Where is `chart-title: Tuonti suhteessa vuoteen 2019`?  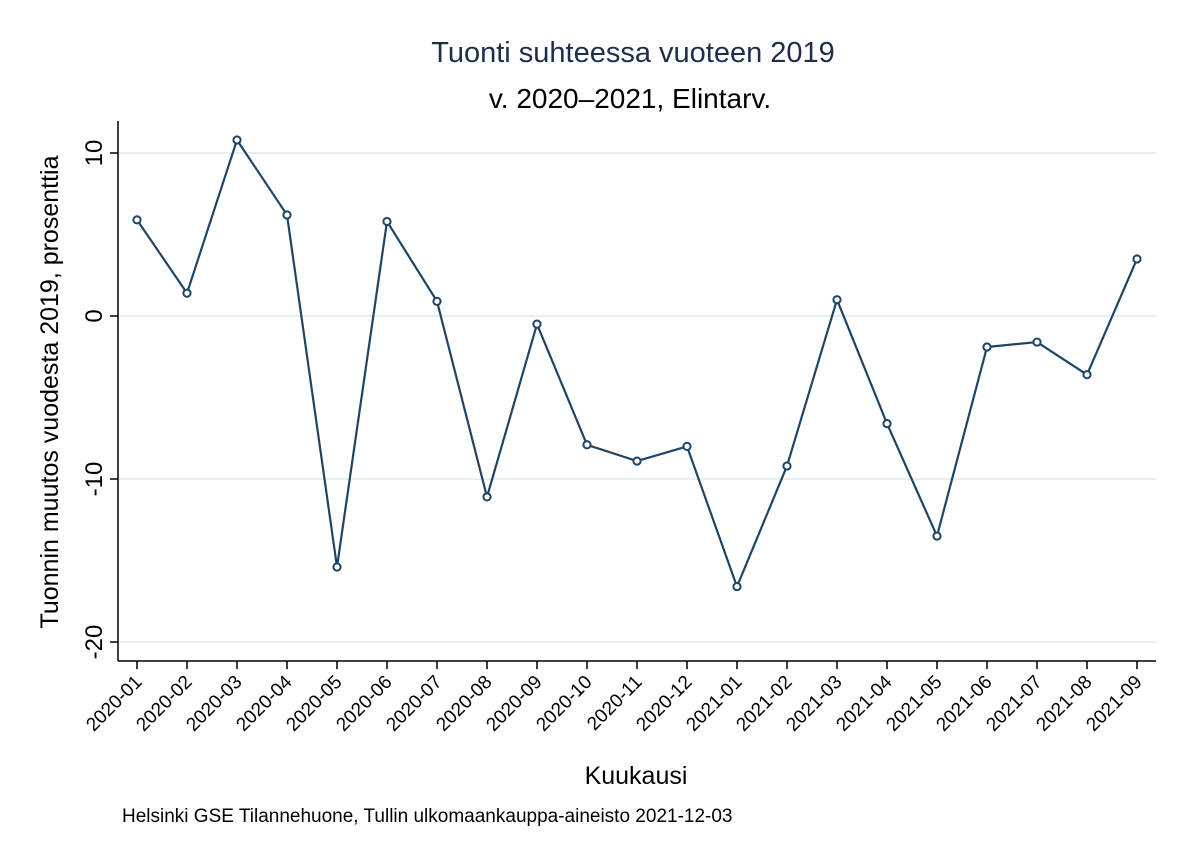
chart-title: Tuonti suhteessa vuoteen 2019 is located at coordinates (633, 53).